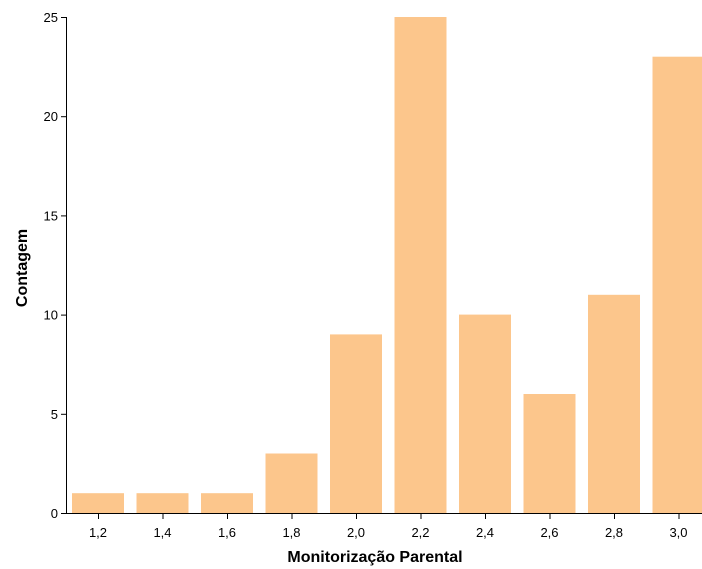  What do you see at coordinates (420, 532) in the screenshot?
I see `x-tick-label: 2,2` at bounding box center [420, 532].